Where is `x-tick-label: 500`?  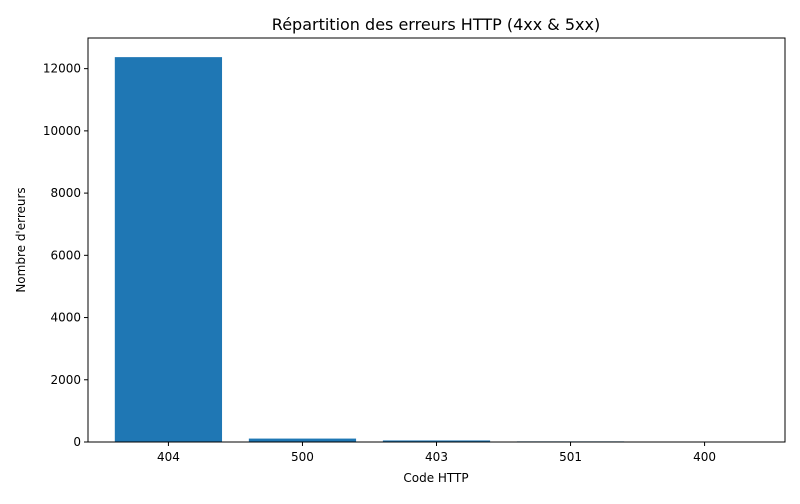 x-tick-label: 500 is located at coordinates (302, 457).